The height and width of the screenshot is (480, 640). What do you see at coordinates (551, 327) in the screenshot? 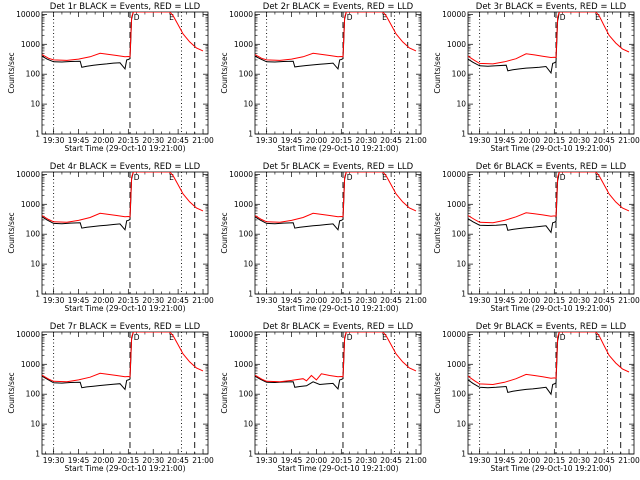
I see `panel-title: Det 9r BLACK = Events, RED = LLD` at bounding box center [551, 327].